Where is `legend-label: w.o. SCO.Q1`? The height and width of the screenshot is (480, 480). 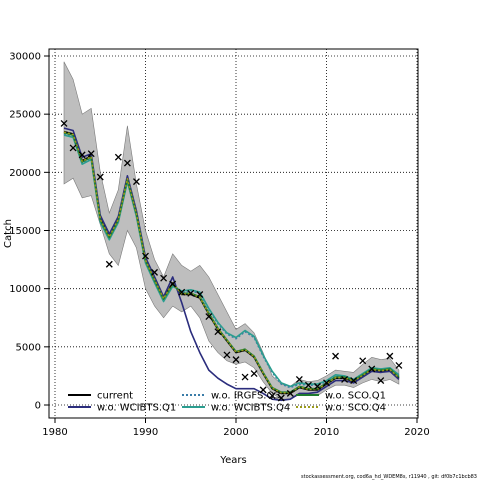 legend-label: w.o. SCO.Q1 is located at coordinates (355, 396).